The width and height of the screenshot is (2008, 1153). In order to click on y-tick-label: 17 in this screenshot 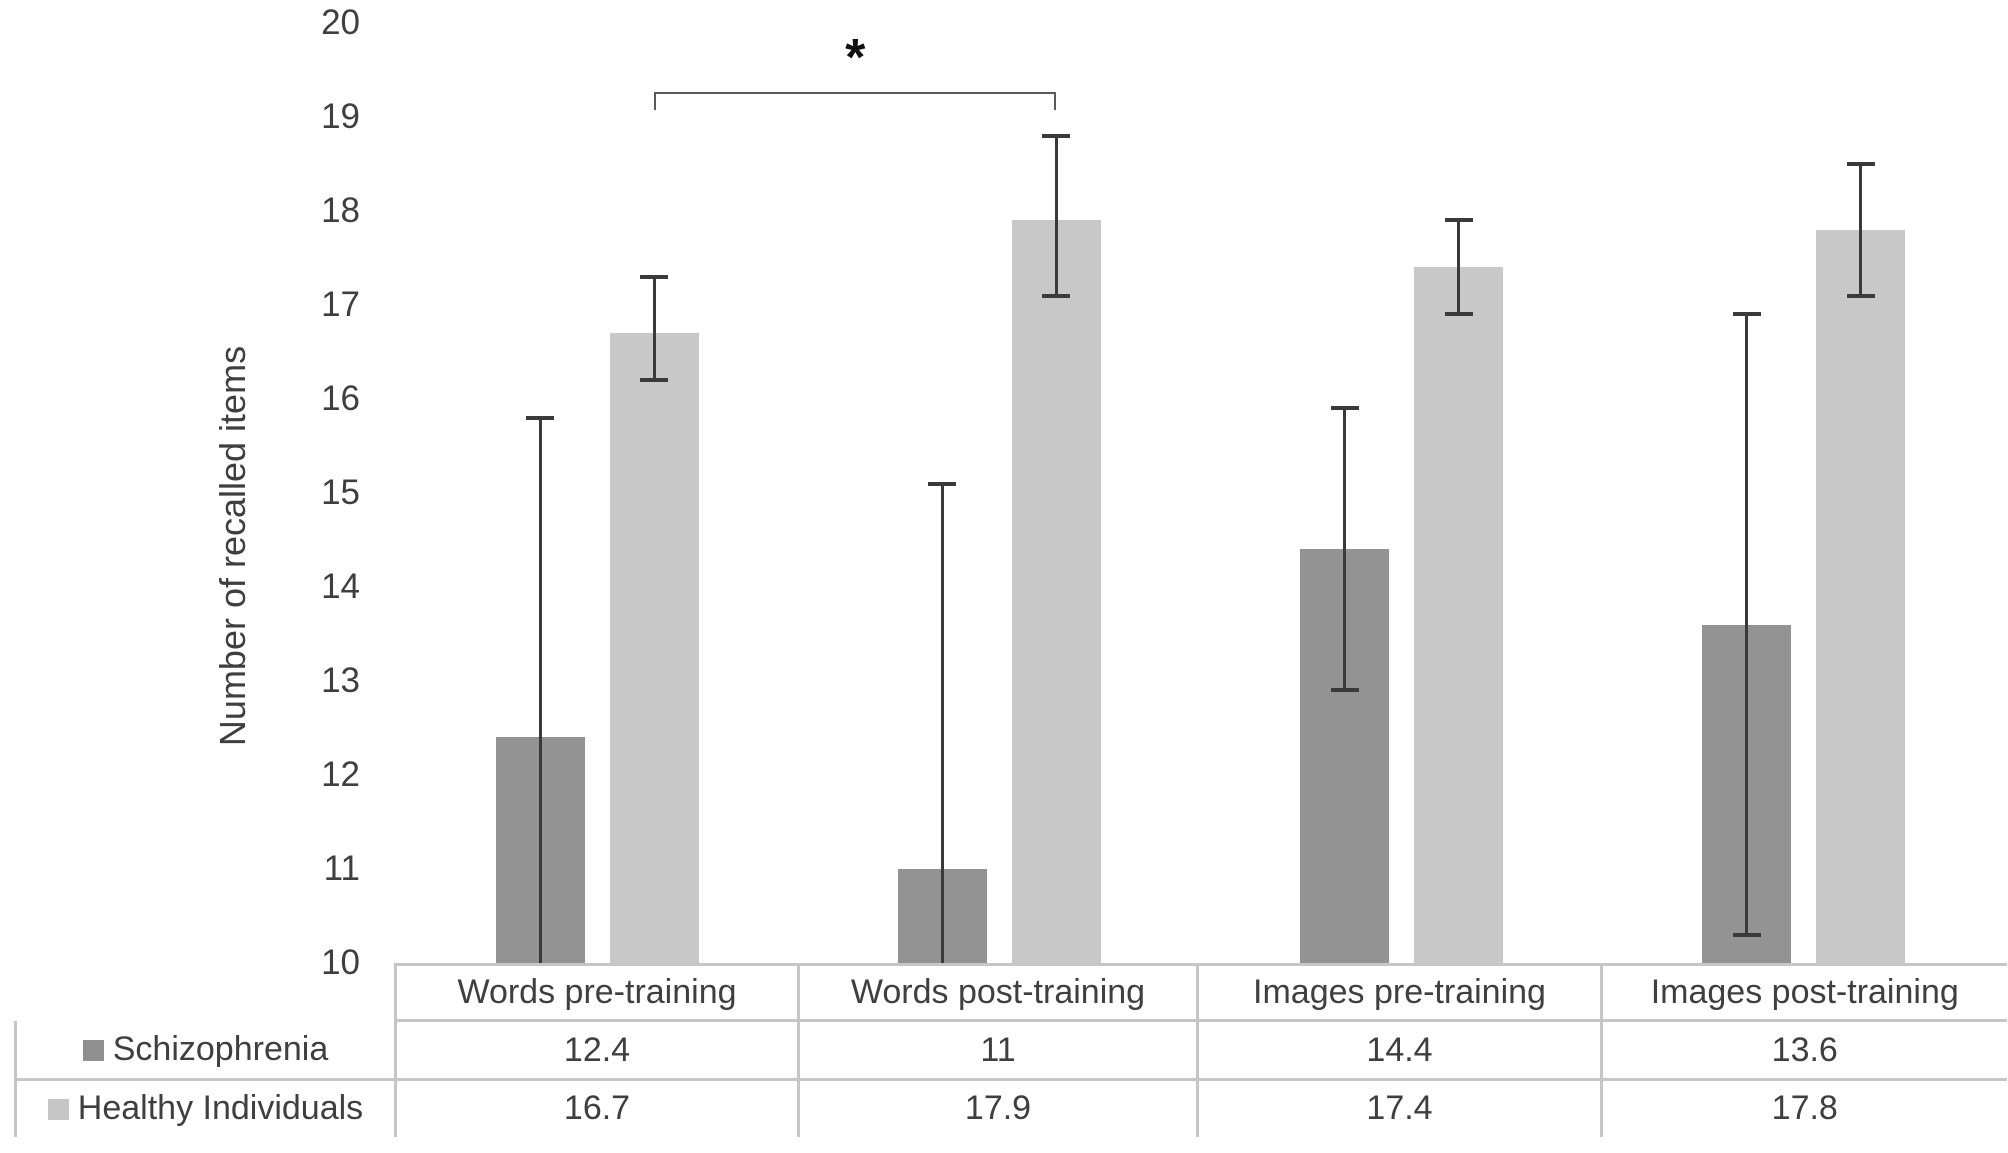, I will do `click(340, 304)`.